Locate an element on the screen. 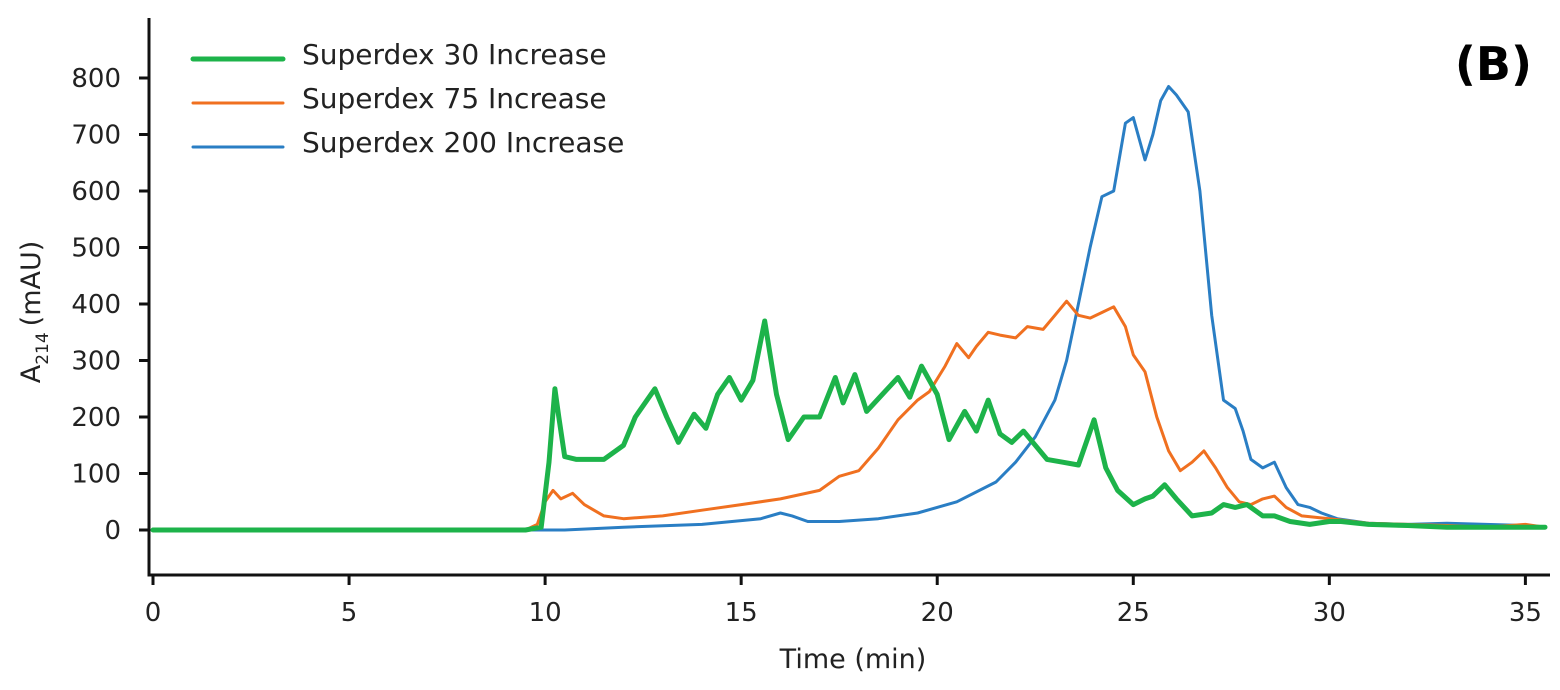  y-tick-label: 800 is located at coordinates (96, 79).